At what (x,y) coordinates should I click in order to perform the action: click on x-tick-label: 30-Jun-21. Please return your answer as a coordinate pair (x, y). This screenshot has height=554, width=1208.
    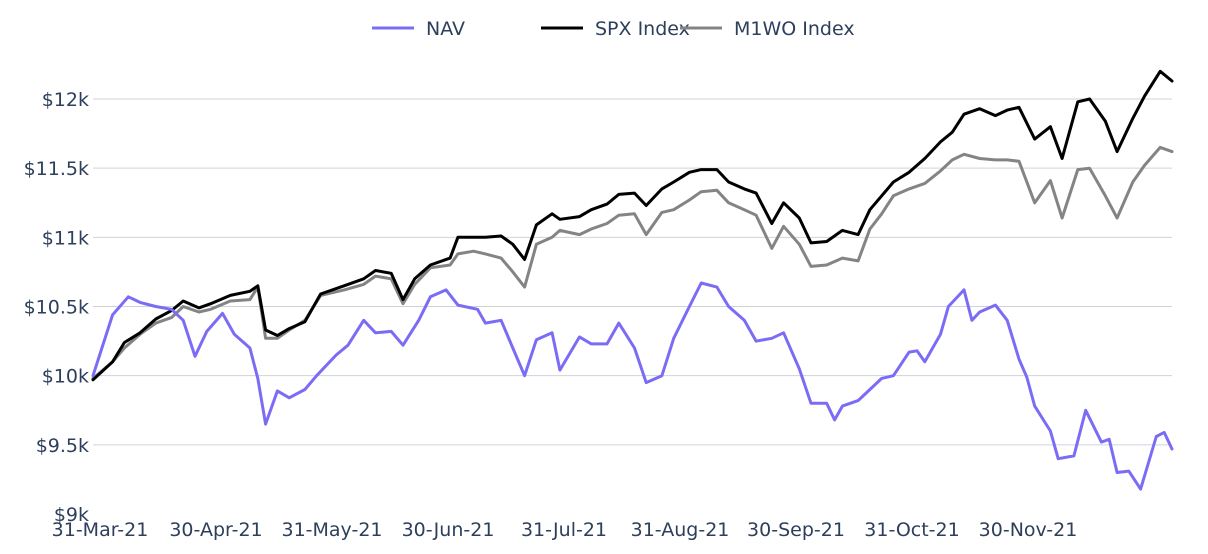
    Looking at the image, I should click on (448, 530).